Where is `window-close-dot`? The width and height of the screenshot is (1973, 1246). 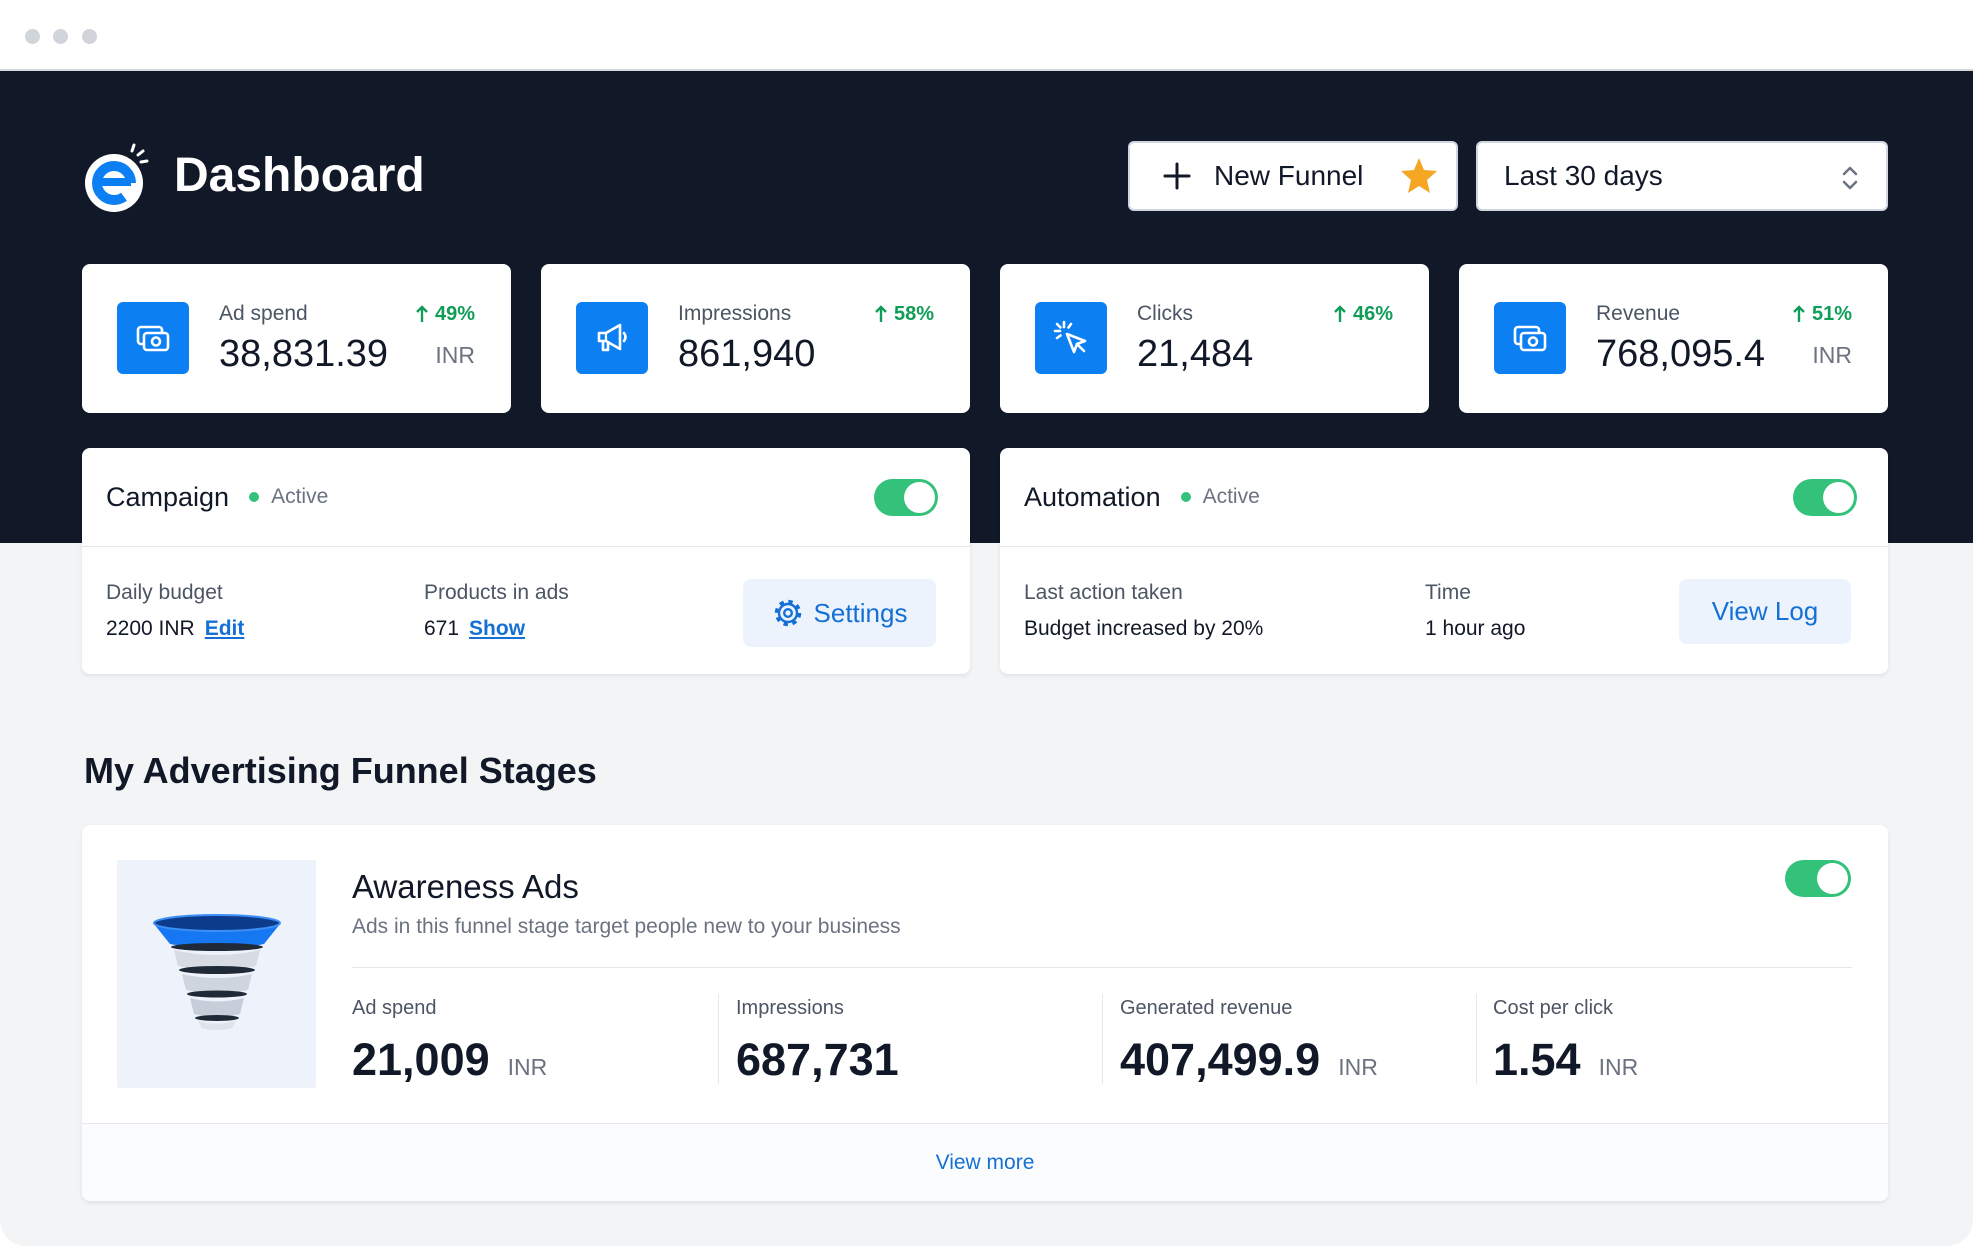
window-close-dot is located at coordinates (32, 36).